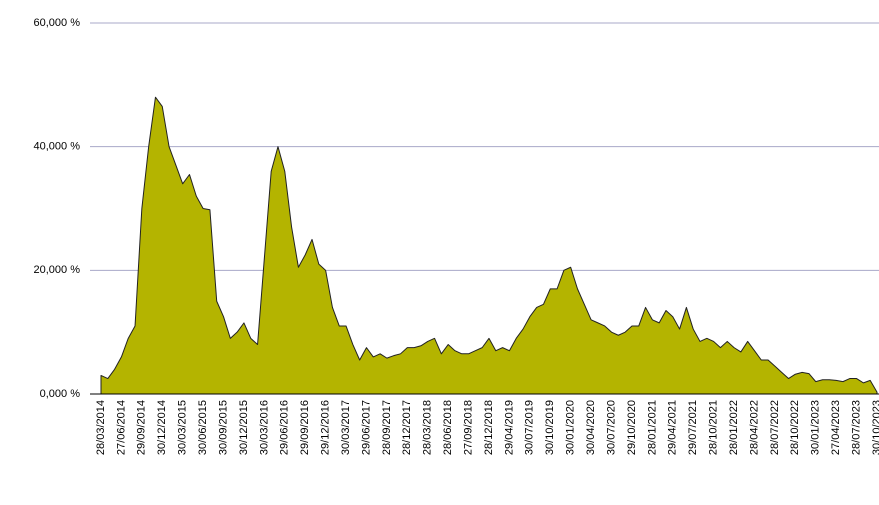  What do you see at coordinates (875, 427) in the screenshot?
I see `x-tick-label: 30/10/2023` at bounding box center [875, 427].